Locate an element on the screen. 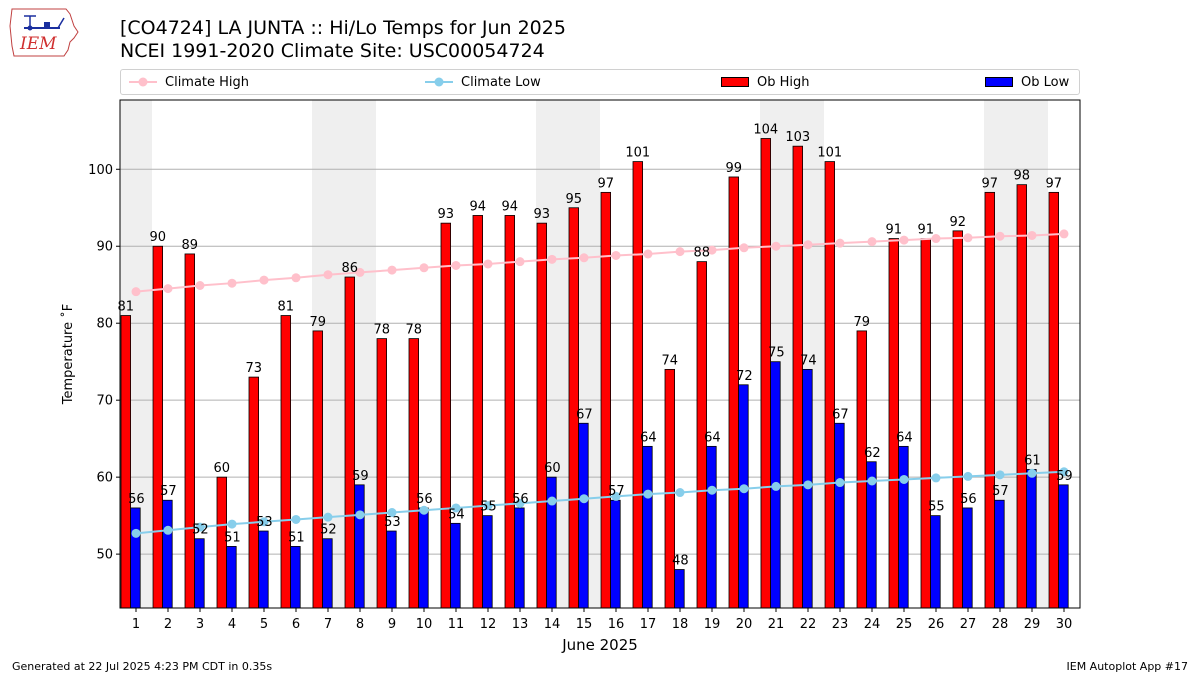 This screenshot has height=675, width=1200. x-tick-label: 17 is located at coordinates (648, 624).